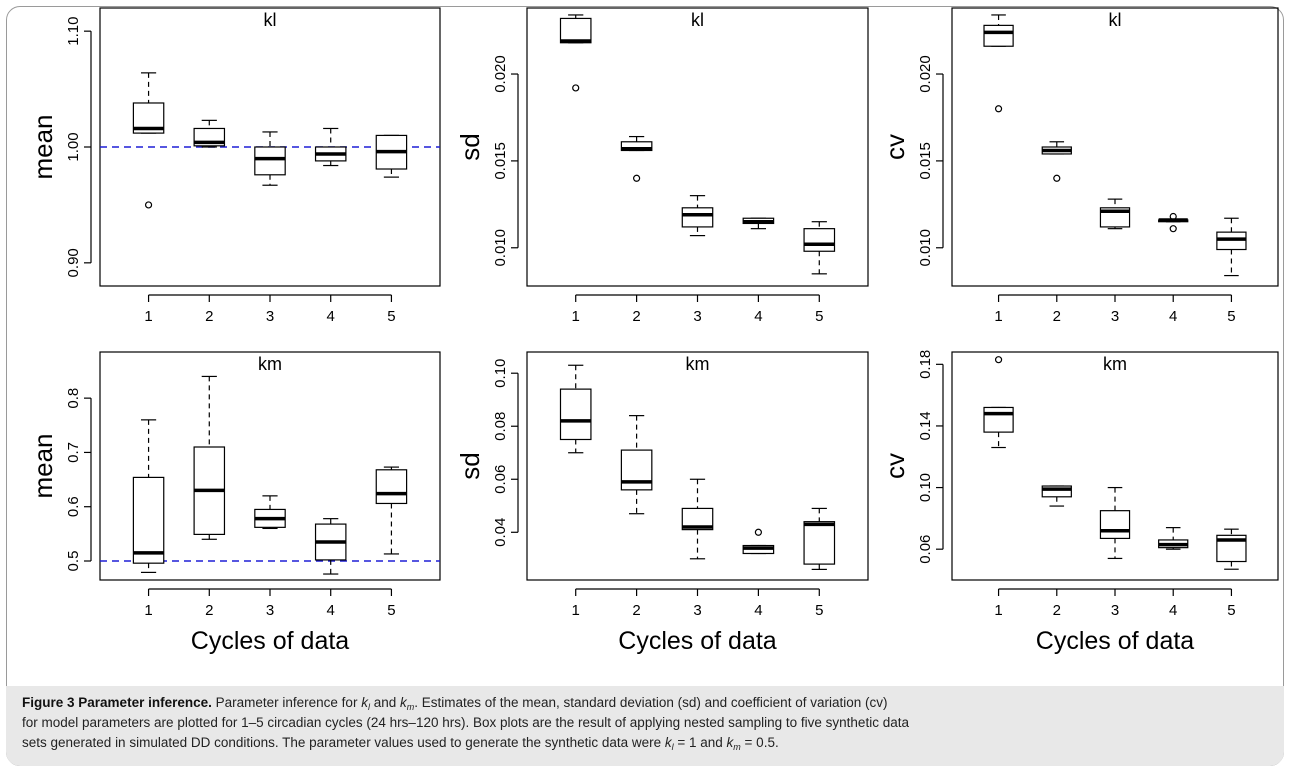  I want to click on caption-km-symbol-2: k, so click(730, 742).